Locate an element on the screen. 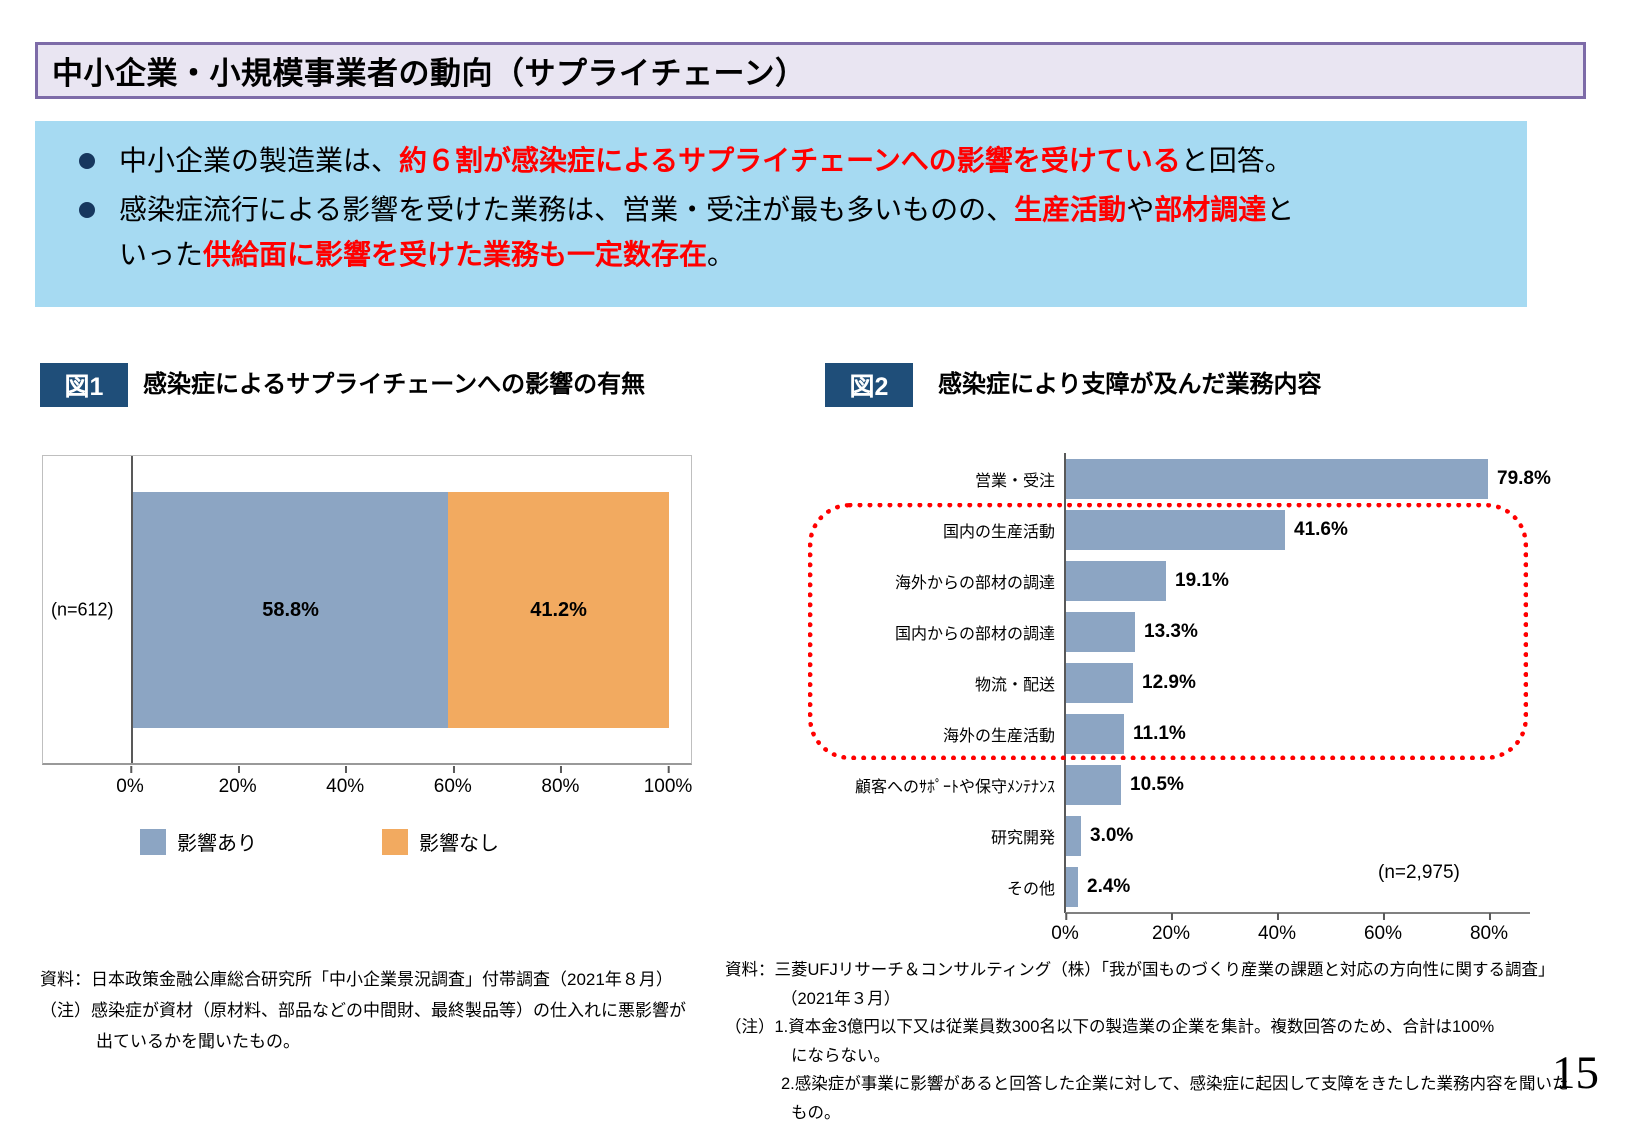 The width and height of the screenshot is (1625, 1125). bullet-1-plain-2: と回答。 is located at coordinates (1236, 160).